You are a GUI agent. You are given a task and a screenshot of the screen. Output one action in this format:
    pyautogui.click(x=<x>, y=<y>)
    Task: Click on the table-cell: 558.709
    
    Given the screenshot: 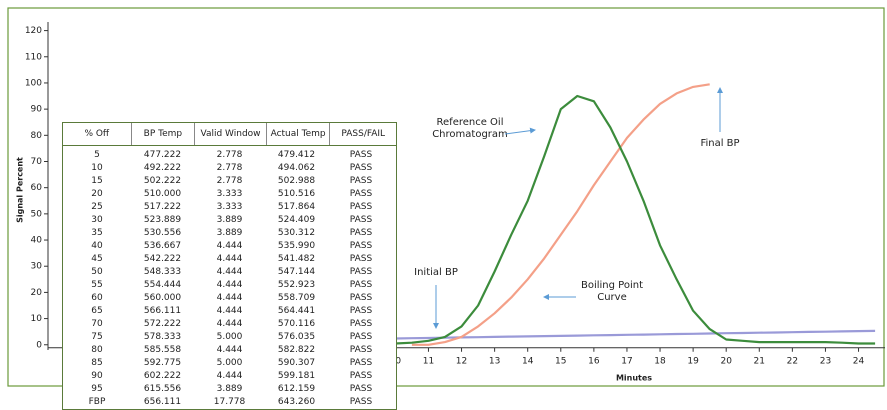 What is the action you would take?
    pyautogui.click(x=296, y=298)
    